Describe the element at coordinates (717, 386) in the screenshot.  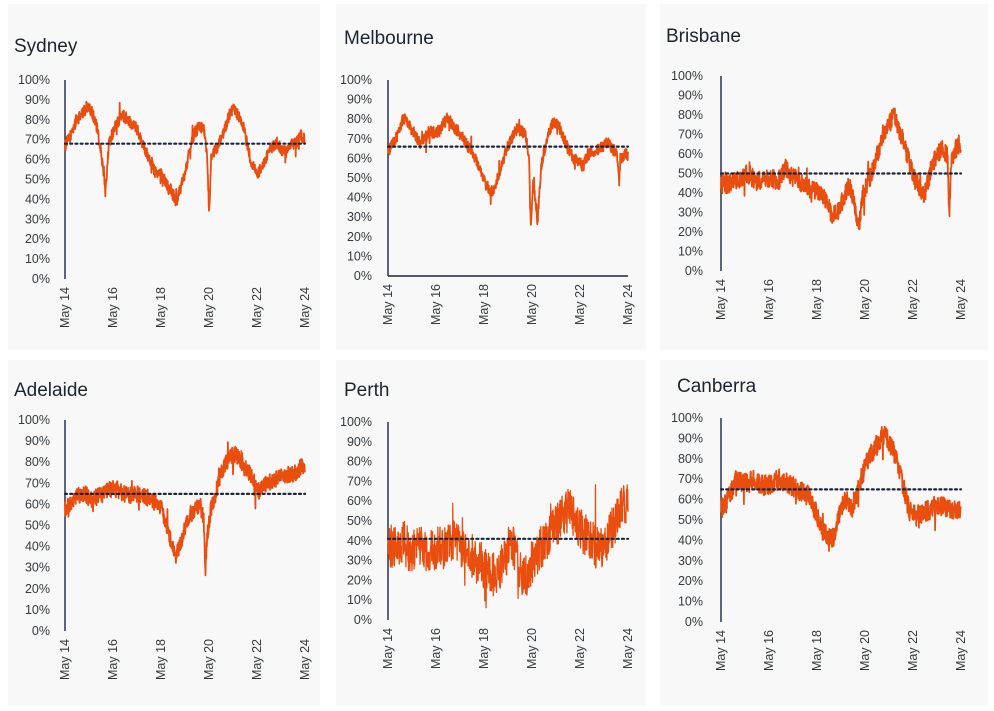
I see `chart-title-canberra: Canberra` at that location.